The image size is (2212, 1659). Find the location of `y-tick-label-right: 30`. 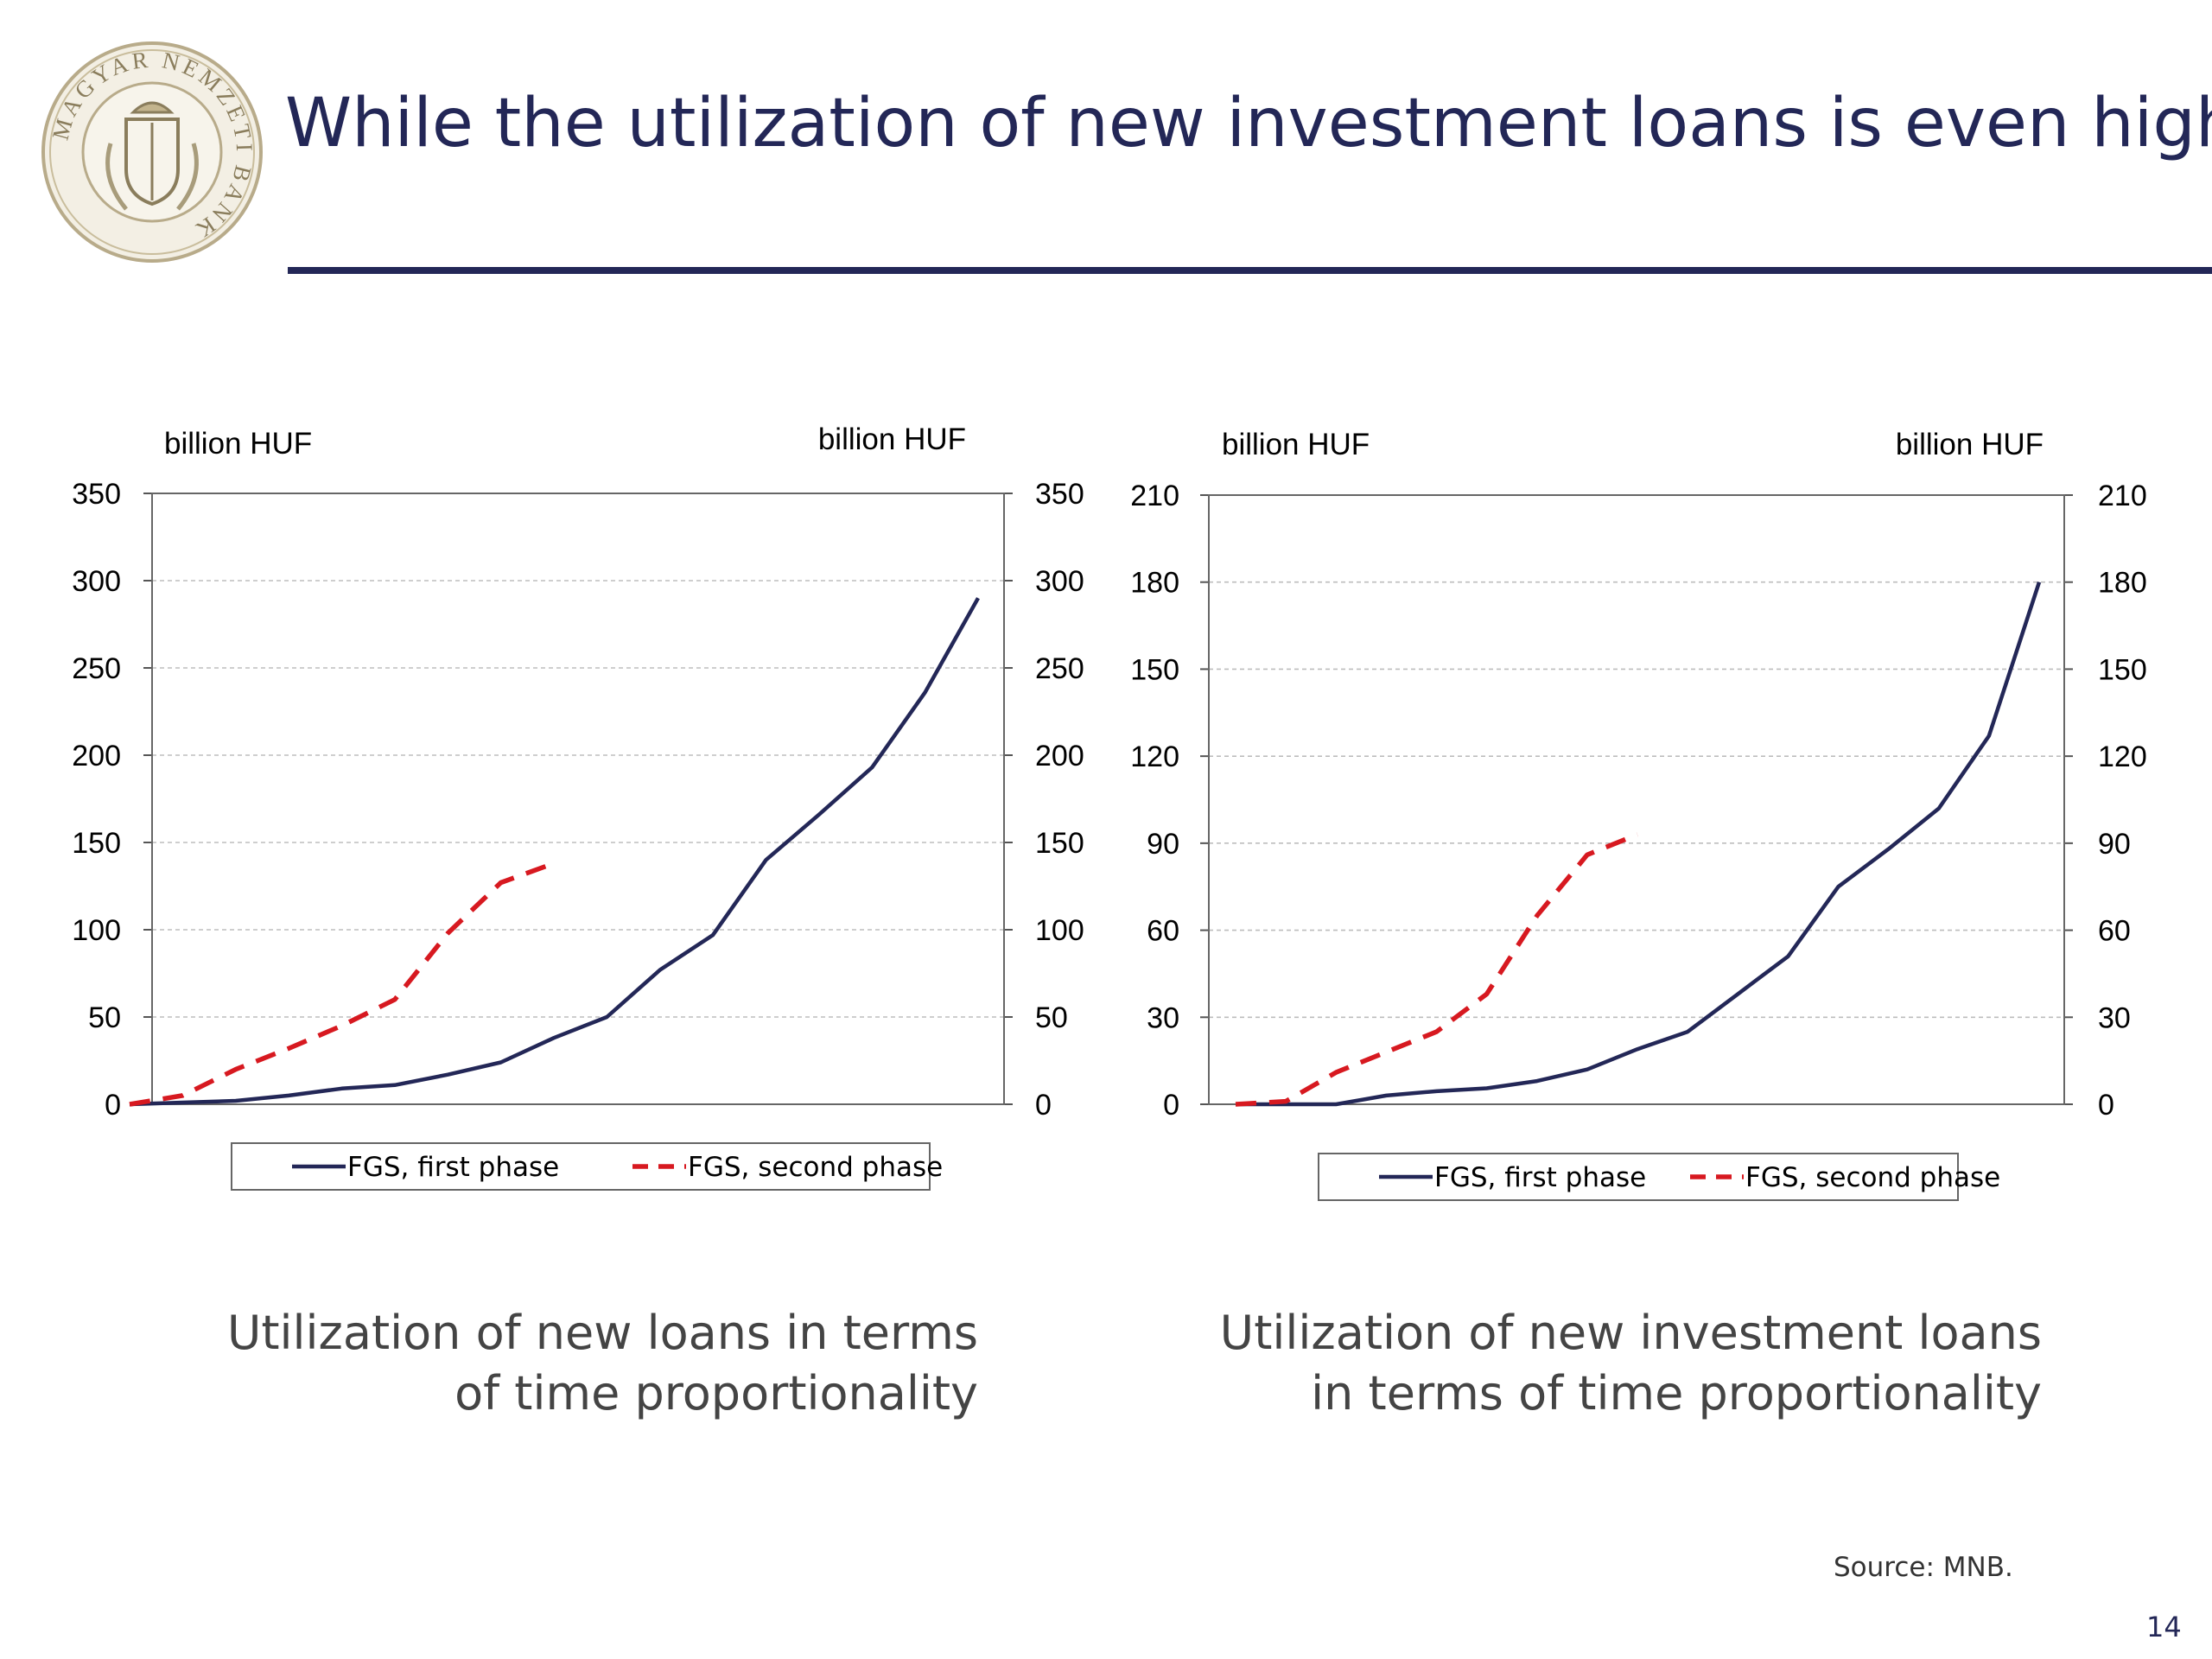

y-tick-label-right: 30 is located at coordinates (2114, 1017).